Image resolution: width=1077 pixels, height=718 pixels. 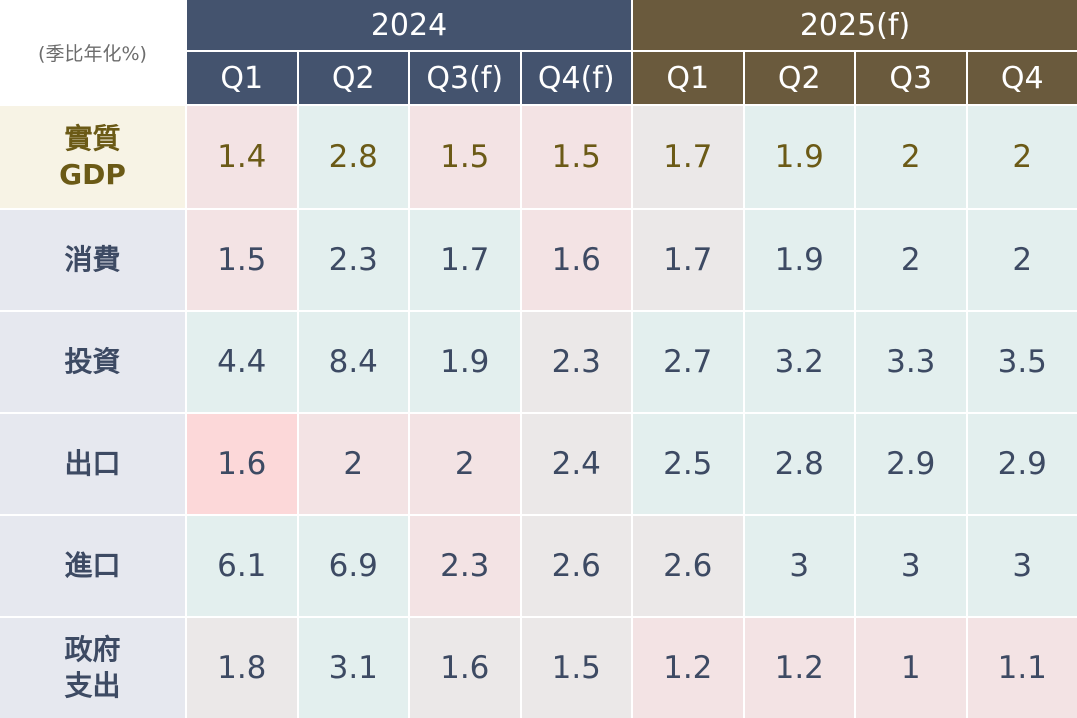 I want to click on row-label: 實質 GDP, so click(x=92, y=157).